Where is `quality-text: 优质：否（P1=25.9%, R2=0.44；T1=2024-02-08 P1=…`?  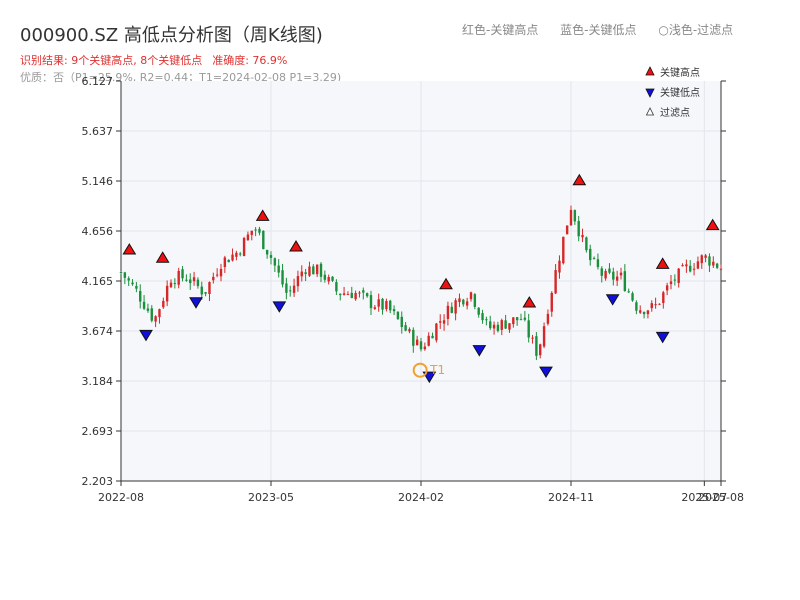
quality-text: 优质：否（P1=25.9%, R2=0.44；T1=2024-02-08 P1=… is located at coordinates (181, 77).